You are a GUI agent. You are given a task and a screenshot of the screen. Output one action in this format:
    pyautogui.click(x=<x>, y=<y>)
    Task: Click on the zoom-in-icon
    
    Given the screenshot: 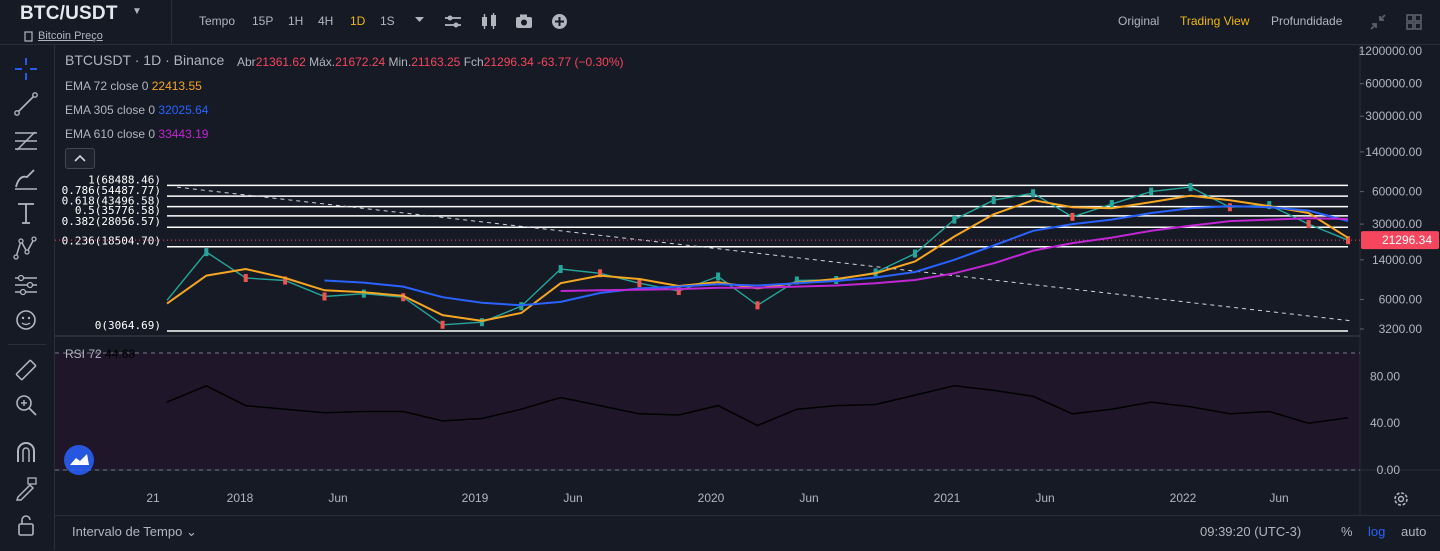 What is the action you would take?
    pyautogui.click(x=26, y=405)
    